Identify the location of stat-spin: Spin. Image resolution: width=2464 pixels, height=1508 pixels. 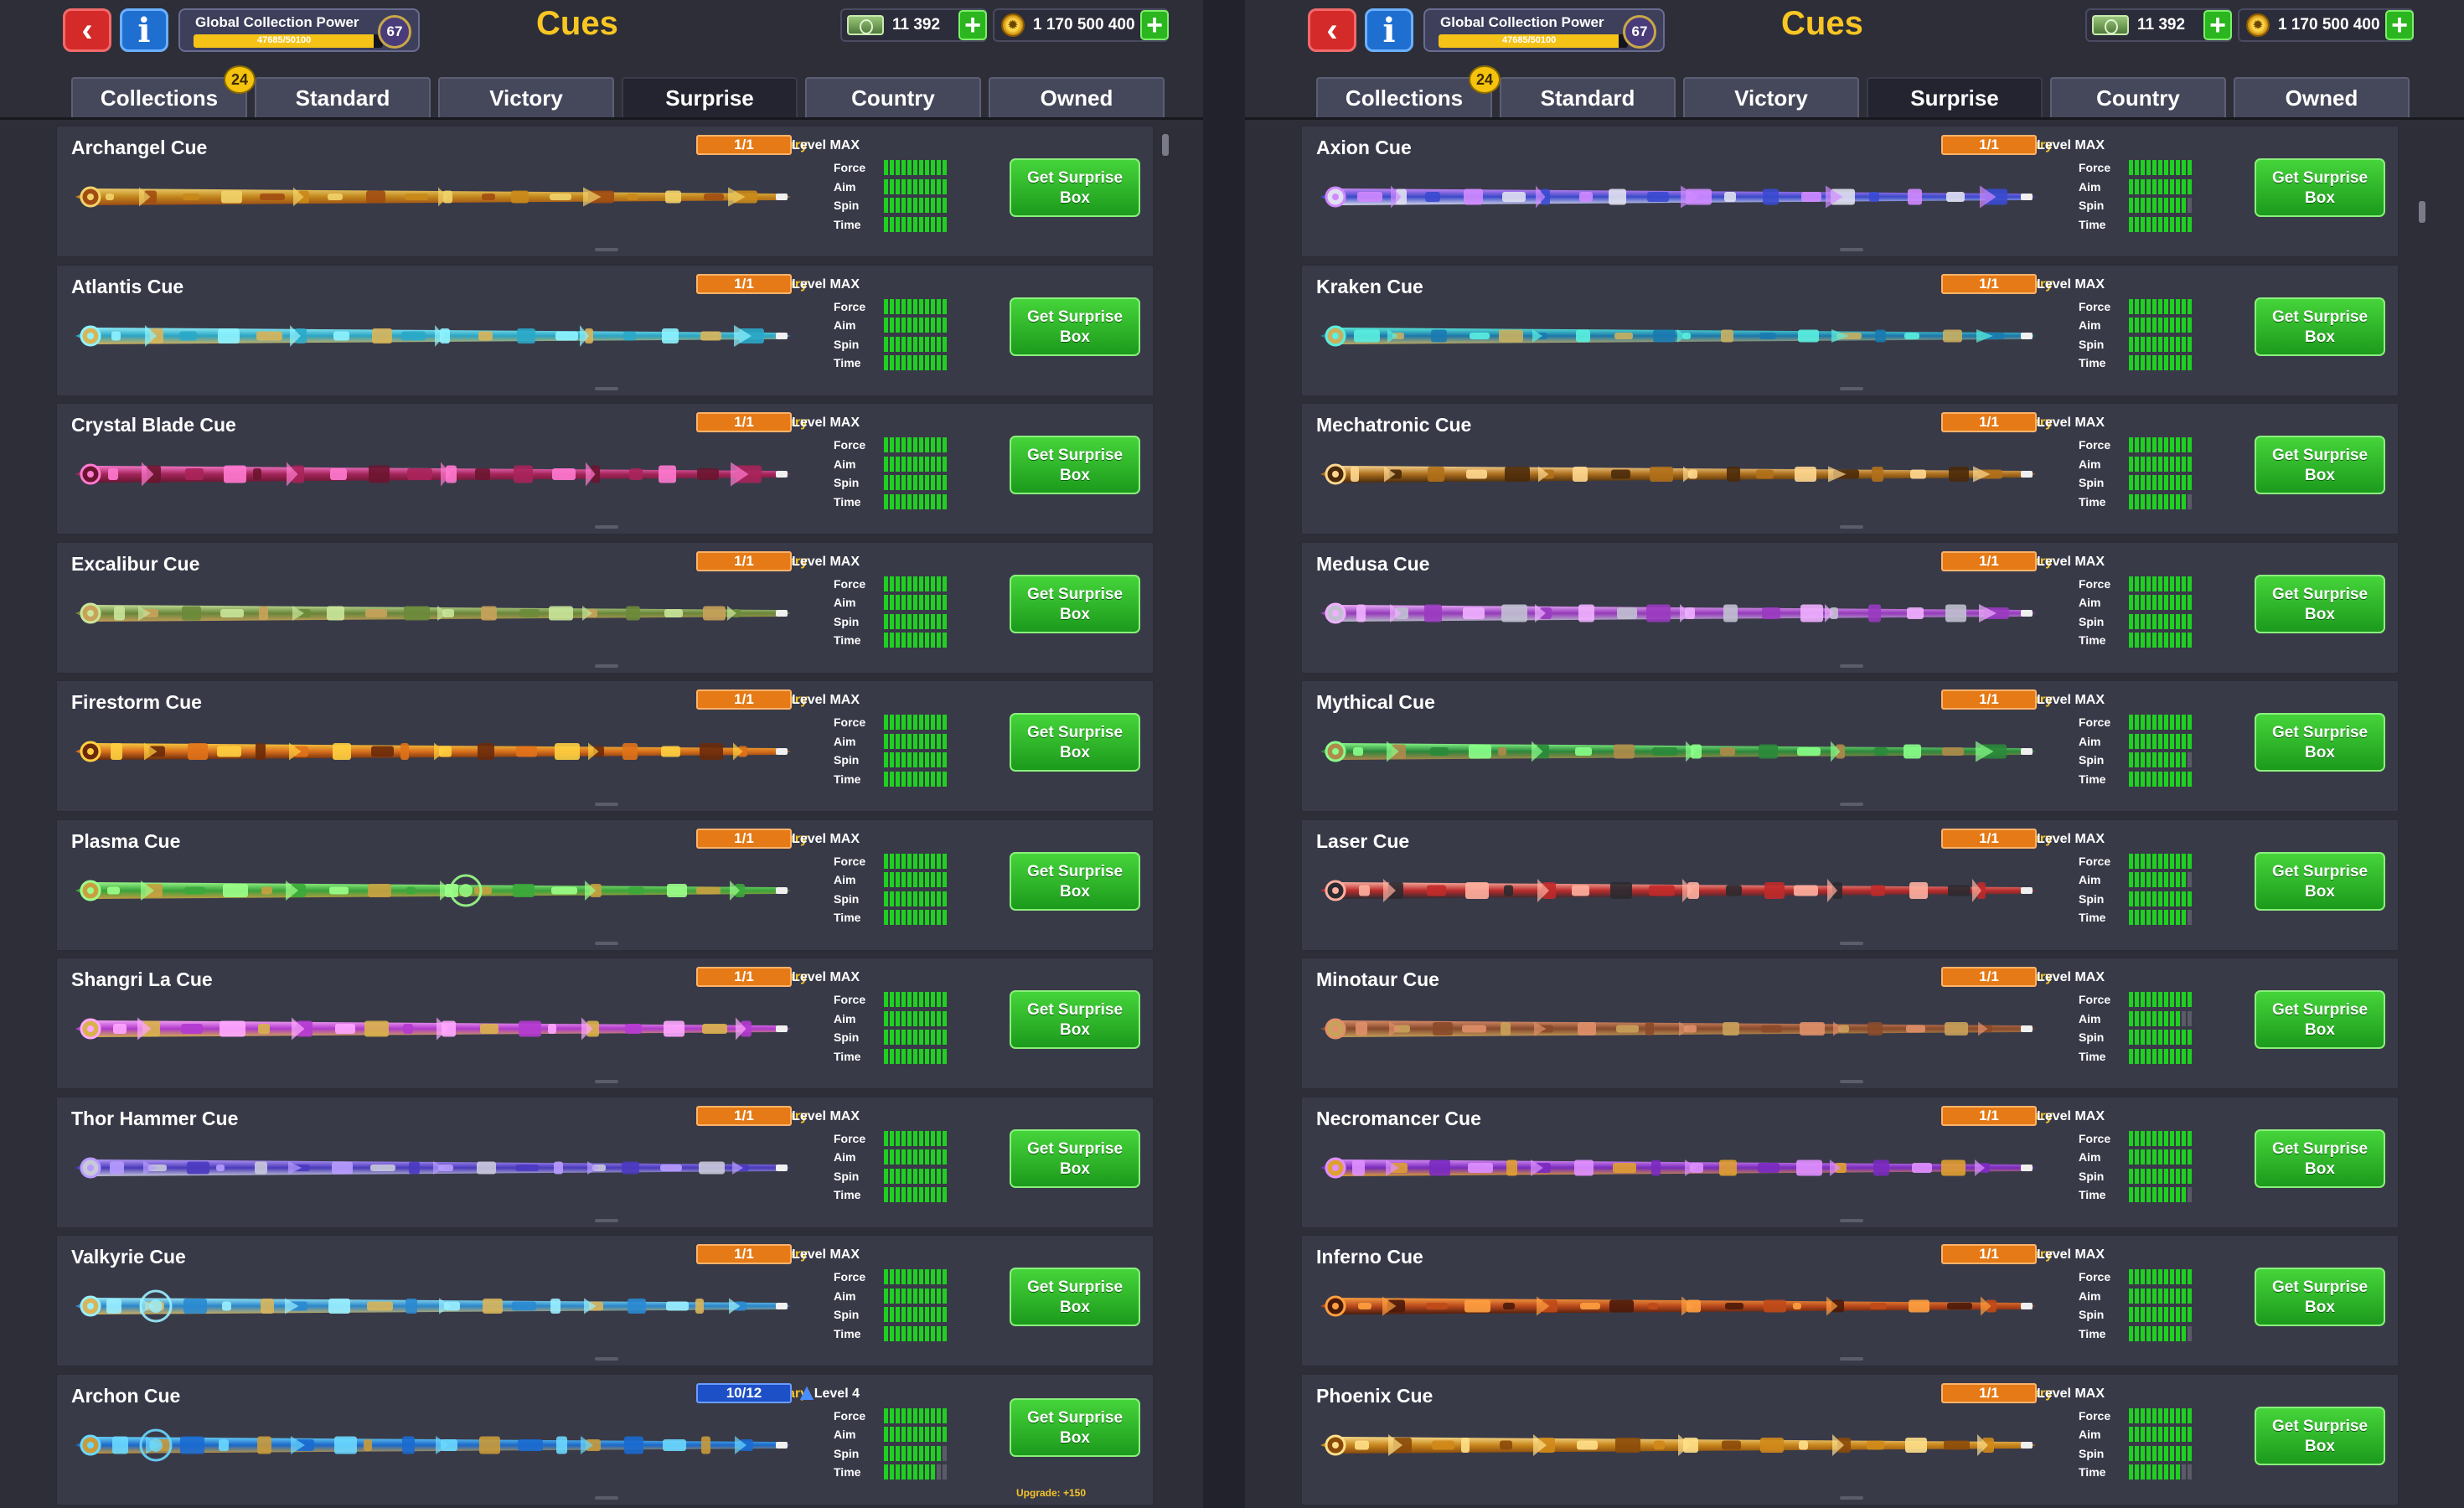
(897, 1176).